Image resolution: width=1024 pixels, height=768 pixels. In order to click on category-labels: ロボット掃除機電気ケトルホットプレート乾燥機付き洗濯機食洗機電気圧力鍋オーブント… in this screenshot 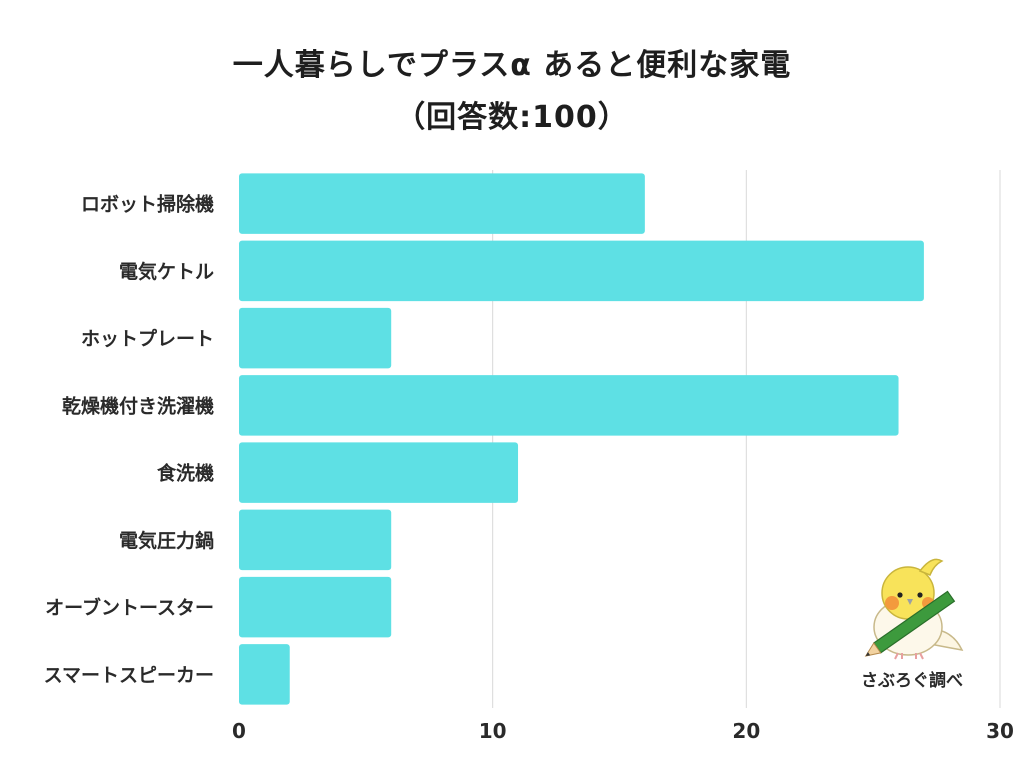, I will do `click(129, 440)`.